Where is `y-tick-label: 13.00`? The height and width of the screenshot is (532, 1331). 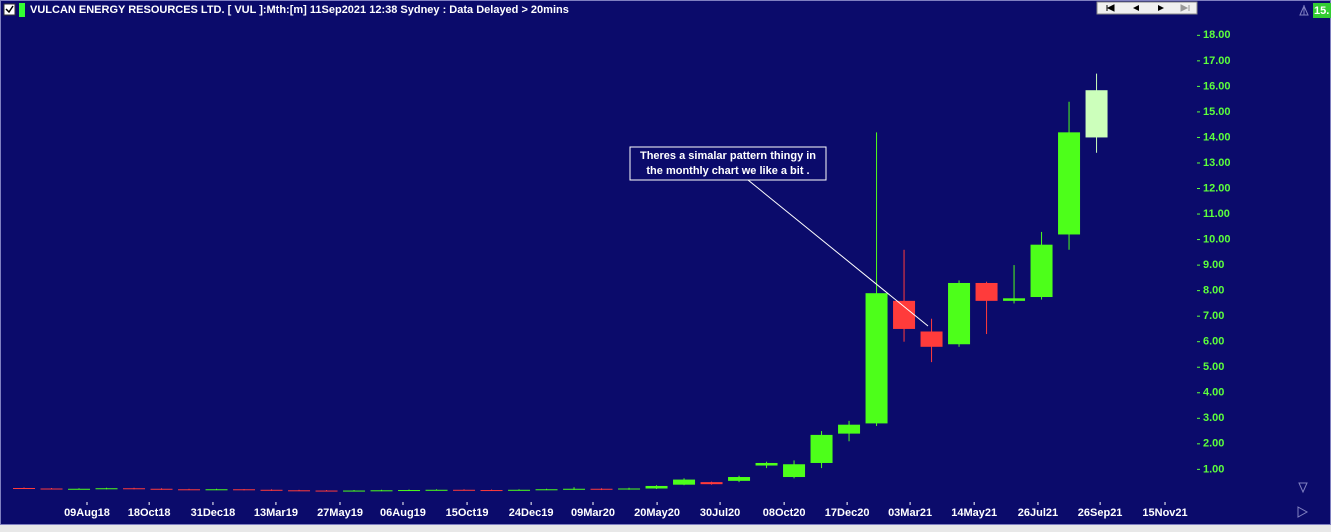
y-tick-label: 13.00 is located at coordinates (1217, 163).